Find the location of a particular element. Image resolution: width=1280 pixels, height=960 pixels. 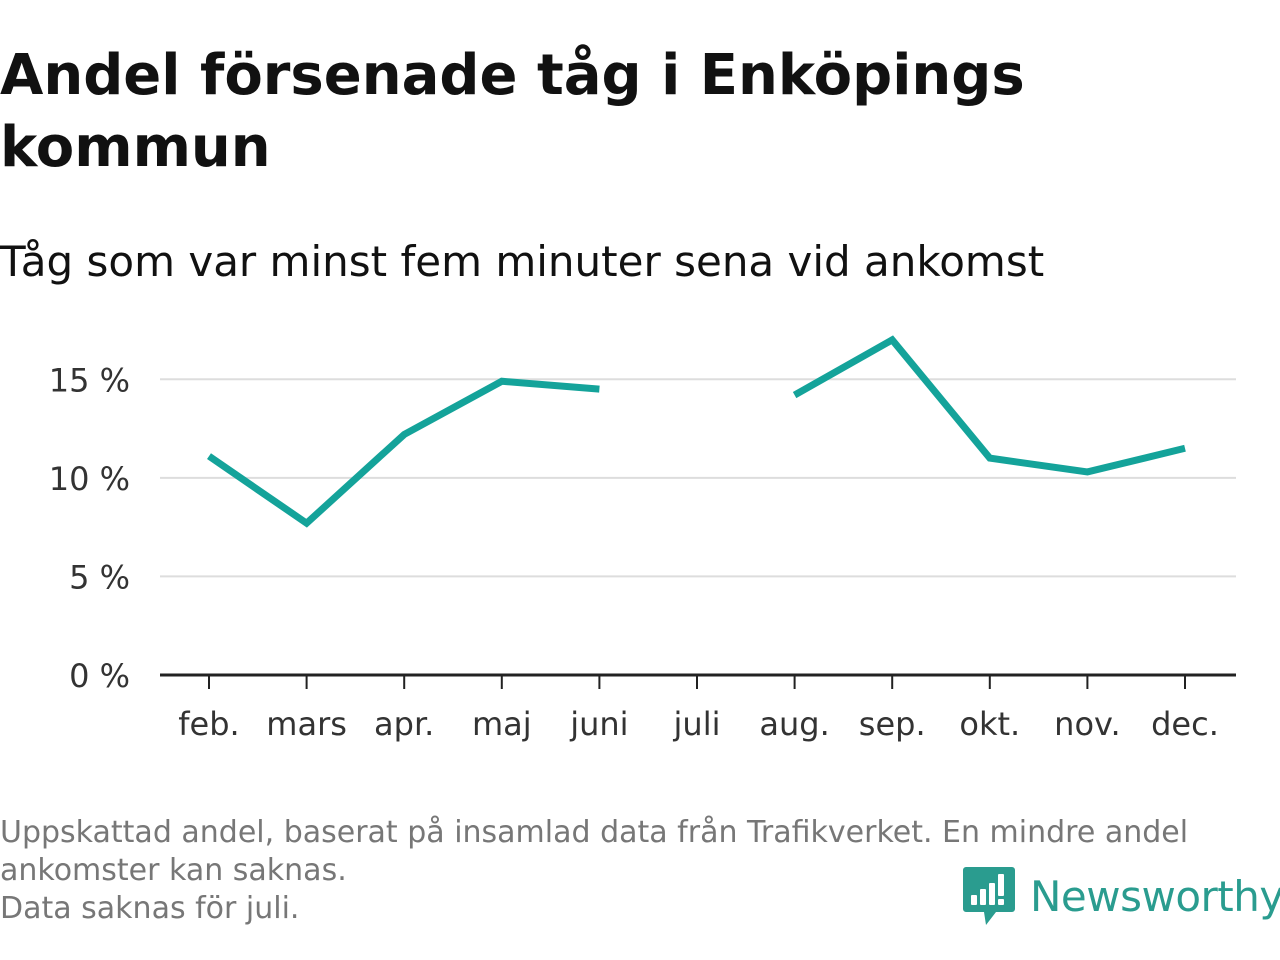

x-tick-label: aug. is located at coordinates (794, 724).